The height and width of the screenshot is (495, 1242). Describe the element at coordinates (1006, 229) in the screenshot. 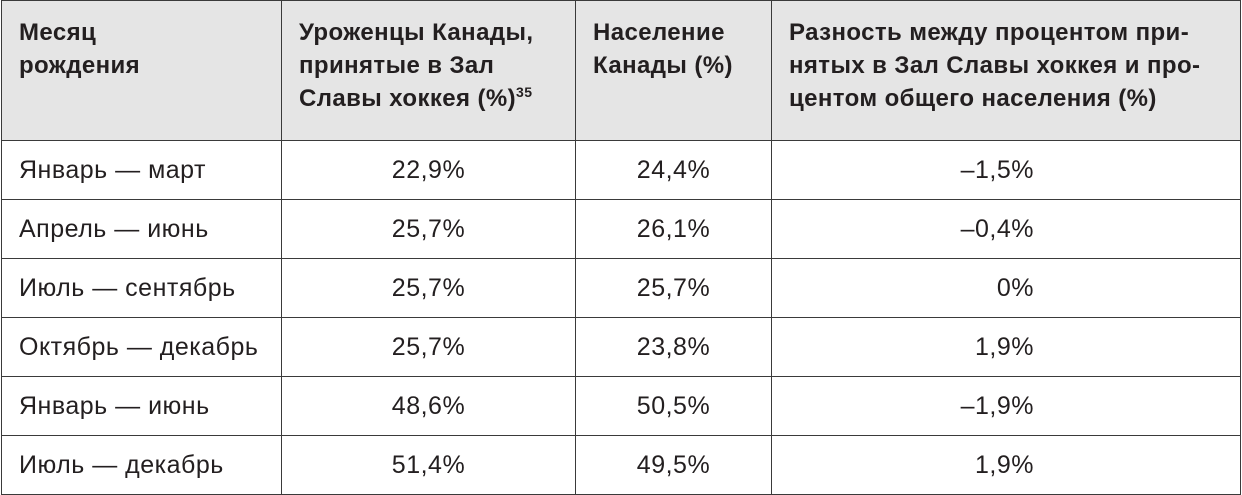

I see `table-cell: –0,4%` at that location.